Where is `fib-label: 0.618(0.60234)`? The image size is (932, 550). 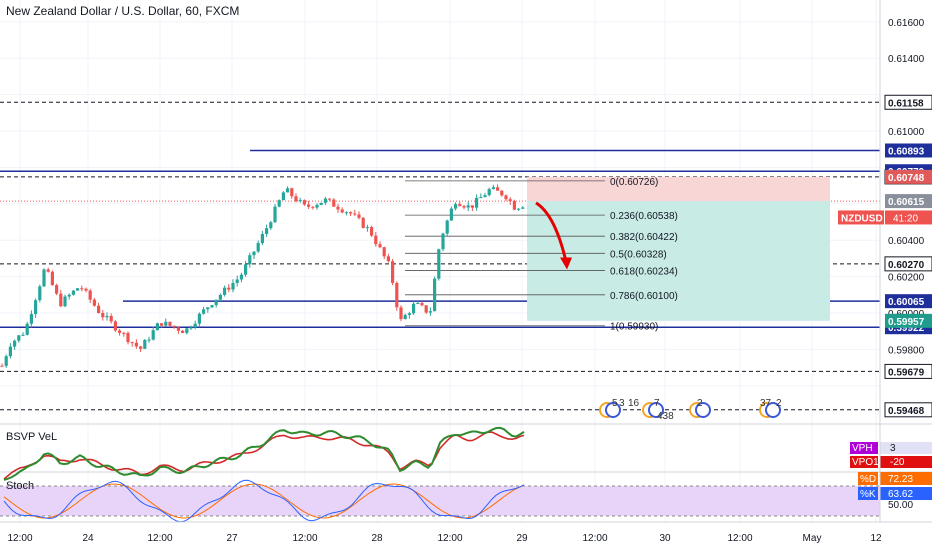 fib-label: 0.618(0.60234) is located at coordinates (644, 271).